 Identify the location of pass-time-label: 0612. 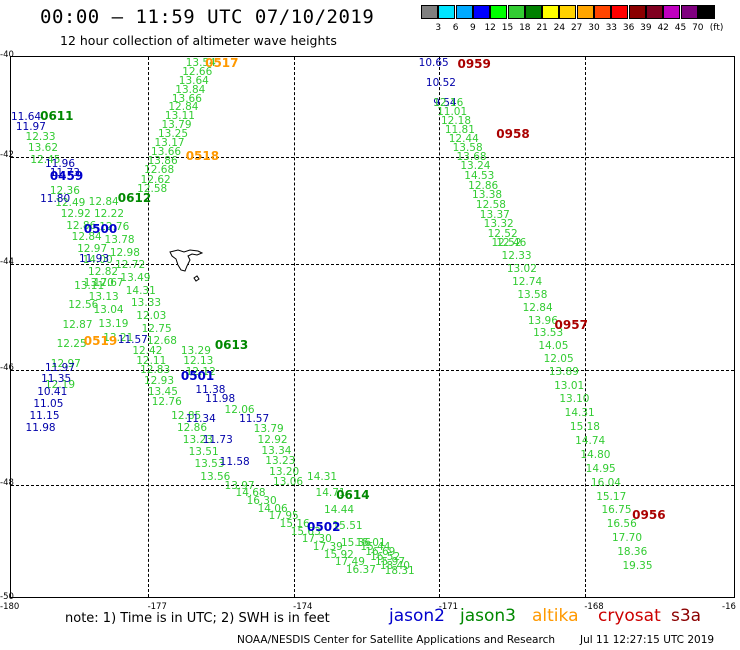
(134, 198).